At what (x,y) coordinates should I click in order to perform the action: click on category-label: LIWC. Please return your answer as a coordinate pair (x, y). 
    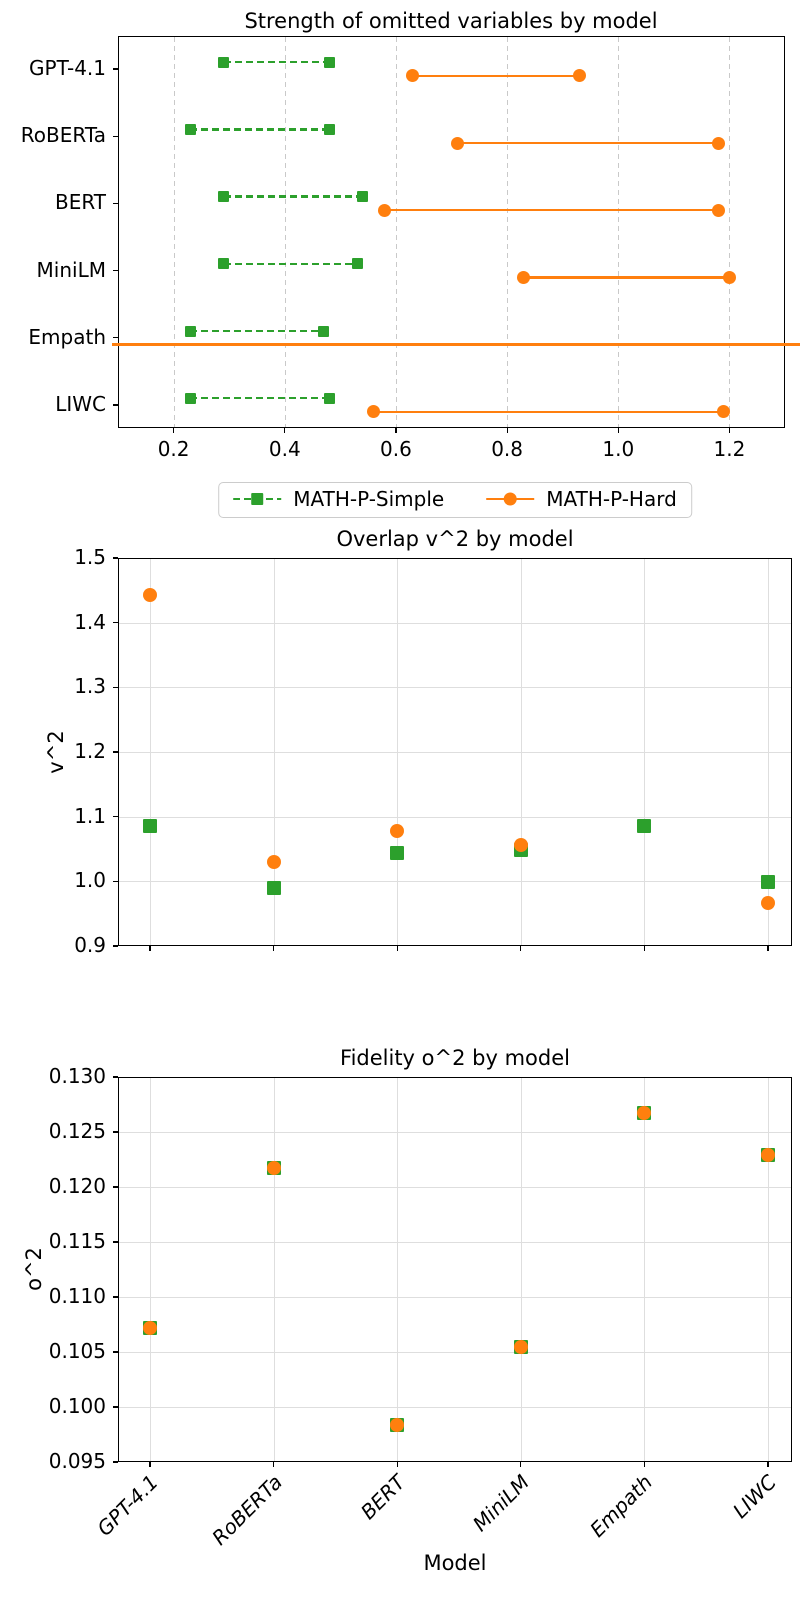
    Looking at the image, I should click on (80, 404).